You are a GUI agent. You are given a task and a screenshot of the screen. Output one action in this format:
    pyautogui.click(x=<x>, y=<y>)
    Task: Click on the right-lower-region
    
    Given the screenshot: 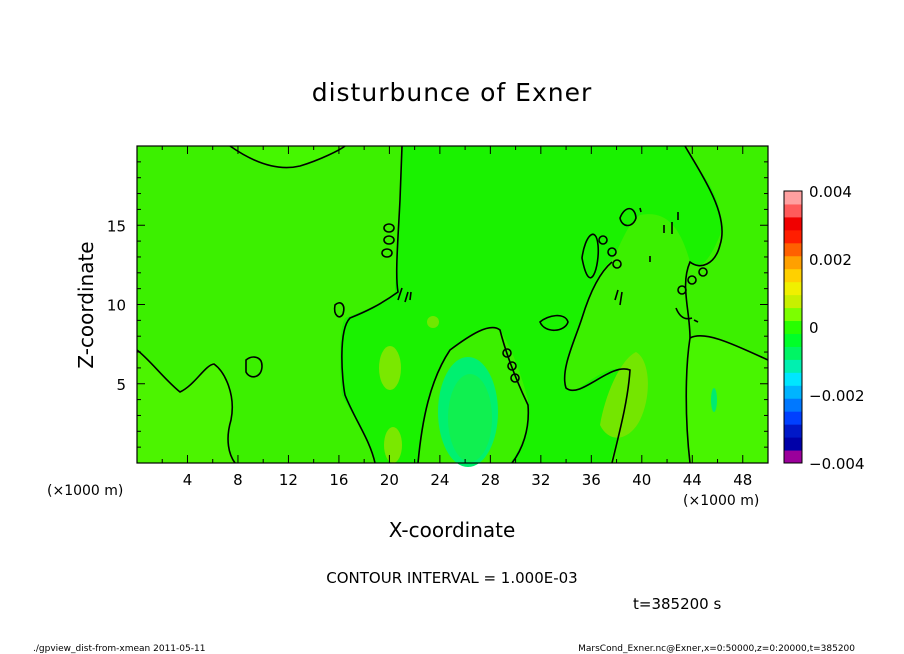 What is the action you would take?
    pyautogui.click(x=727, y=399)
    